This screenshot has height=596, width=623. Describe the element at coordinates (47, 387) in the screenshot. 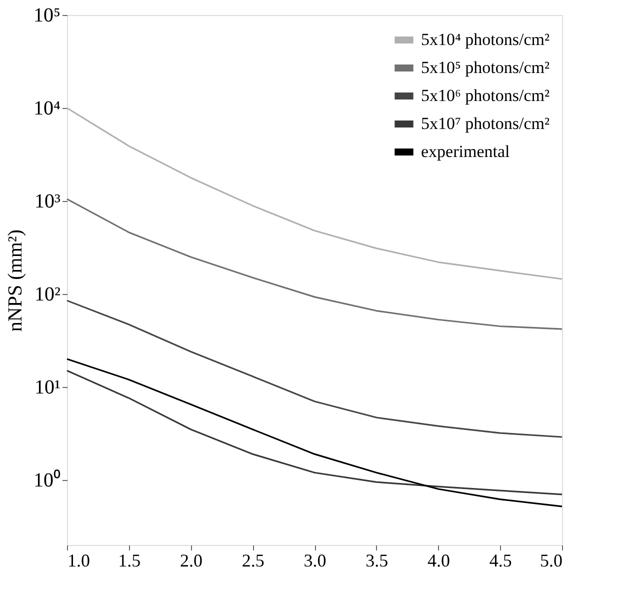

I see `y-tick-label: 10¹` at that location.